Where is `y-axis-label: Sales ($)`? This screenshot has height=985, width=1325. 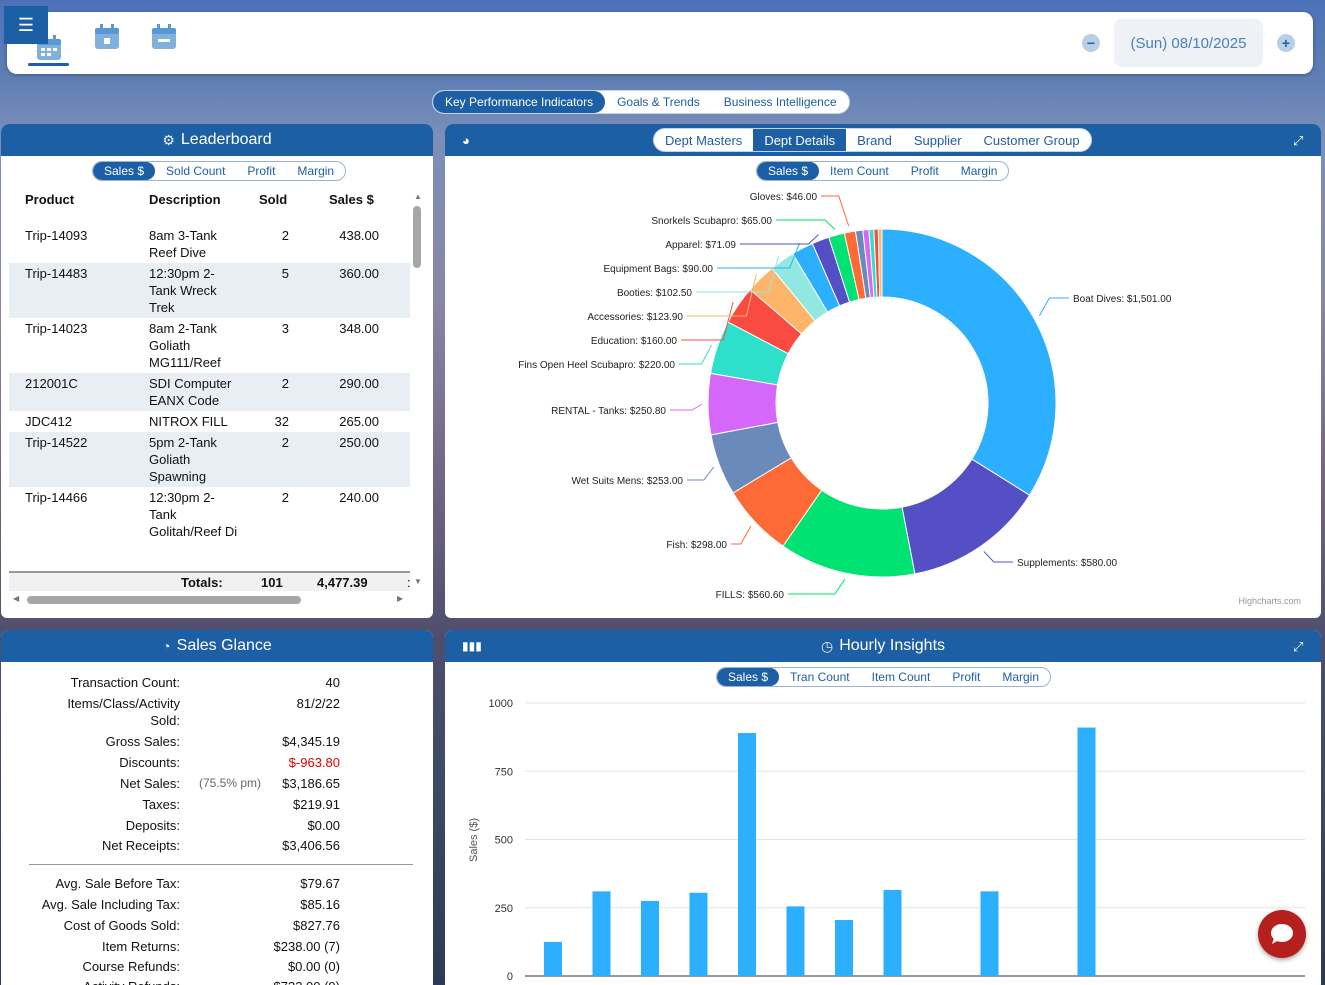
y-axis-label: Sales ($) is located at coordinates (474, 840).